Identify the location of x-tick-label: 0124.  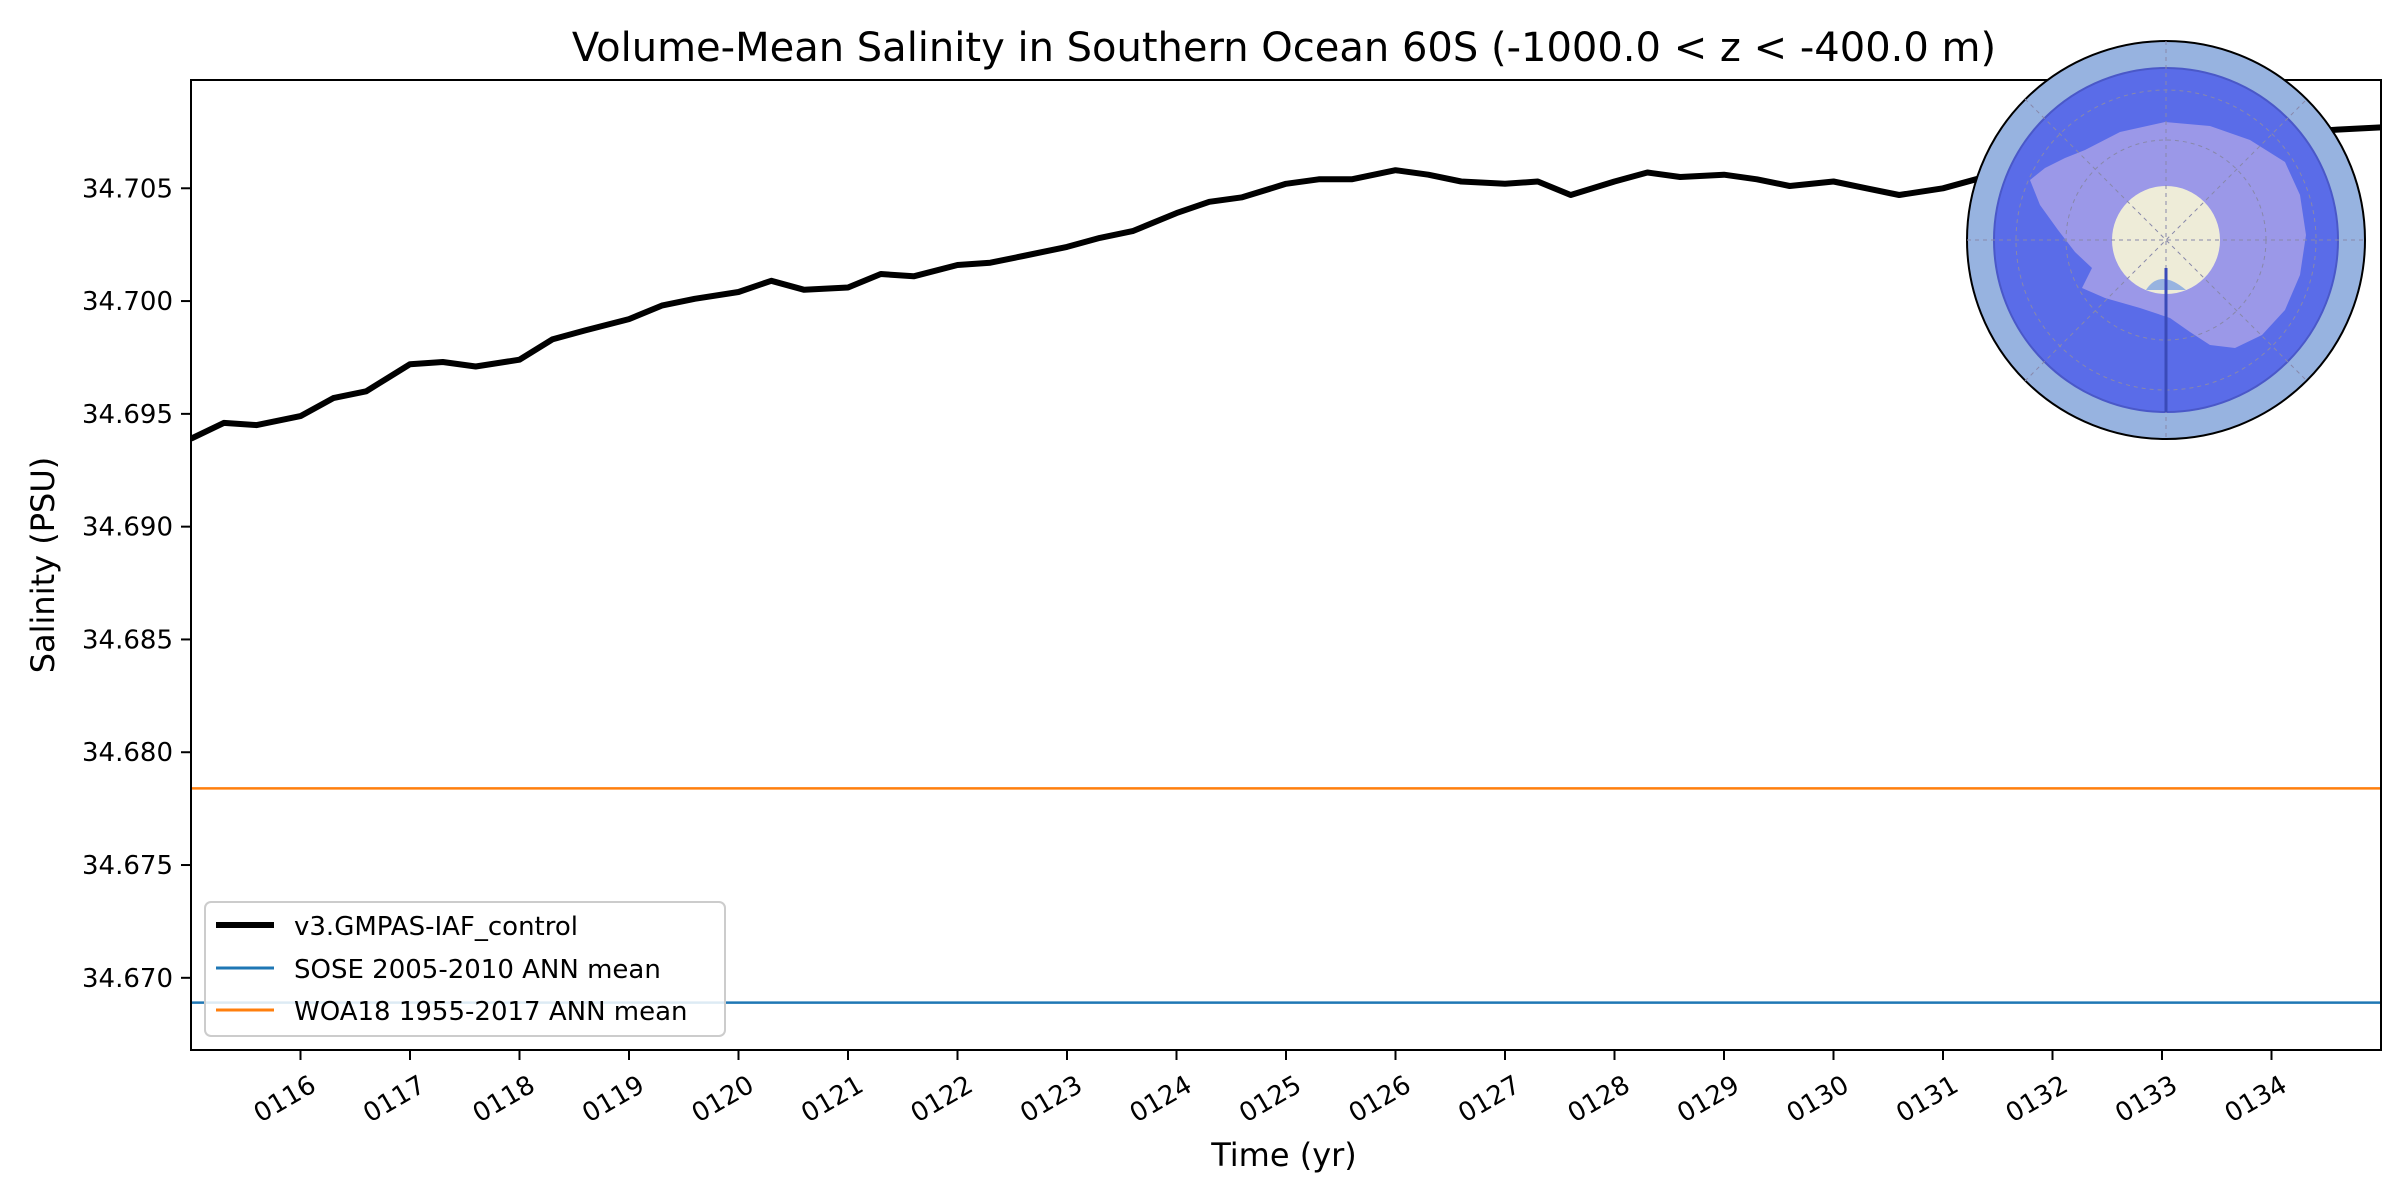
(1161, 1099).